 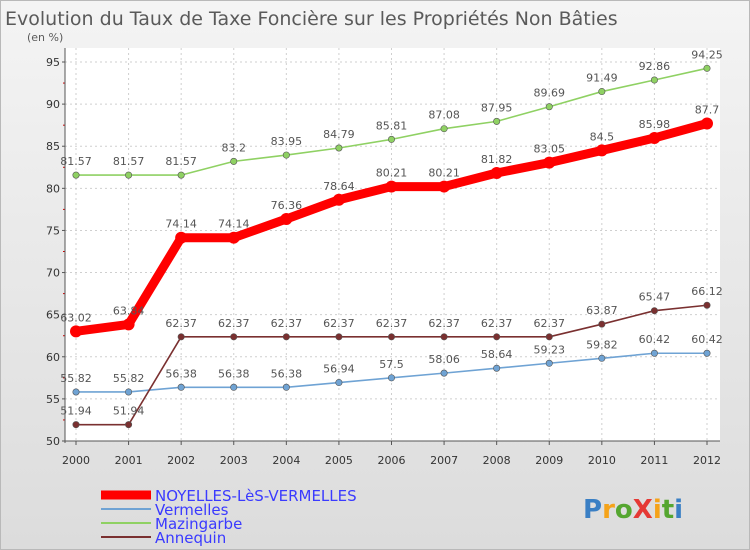 What do you see at coordinates (643, 510) in the screenshot?
I see `logo-letter: X` at bounding box center [643, 510].